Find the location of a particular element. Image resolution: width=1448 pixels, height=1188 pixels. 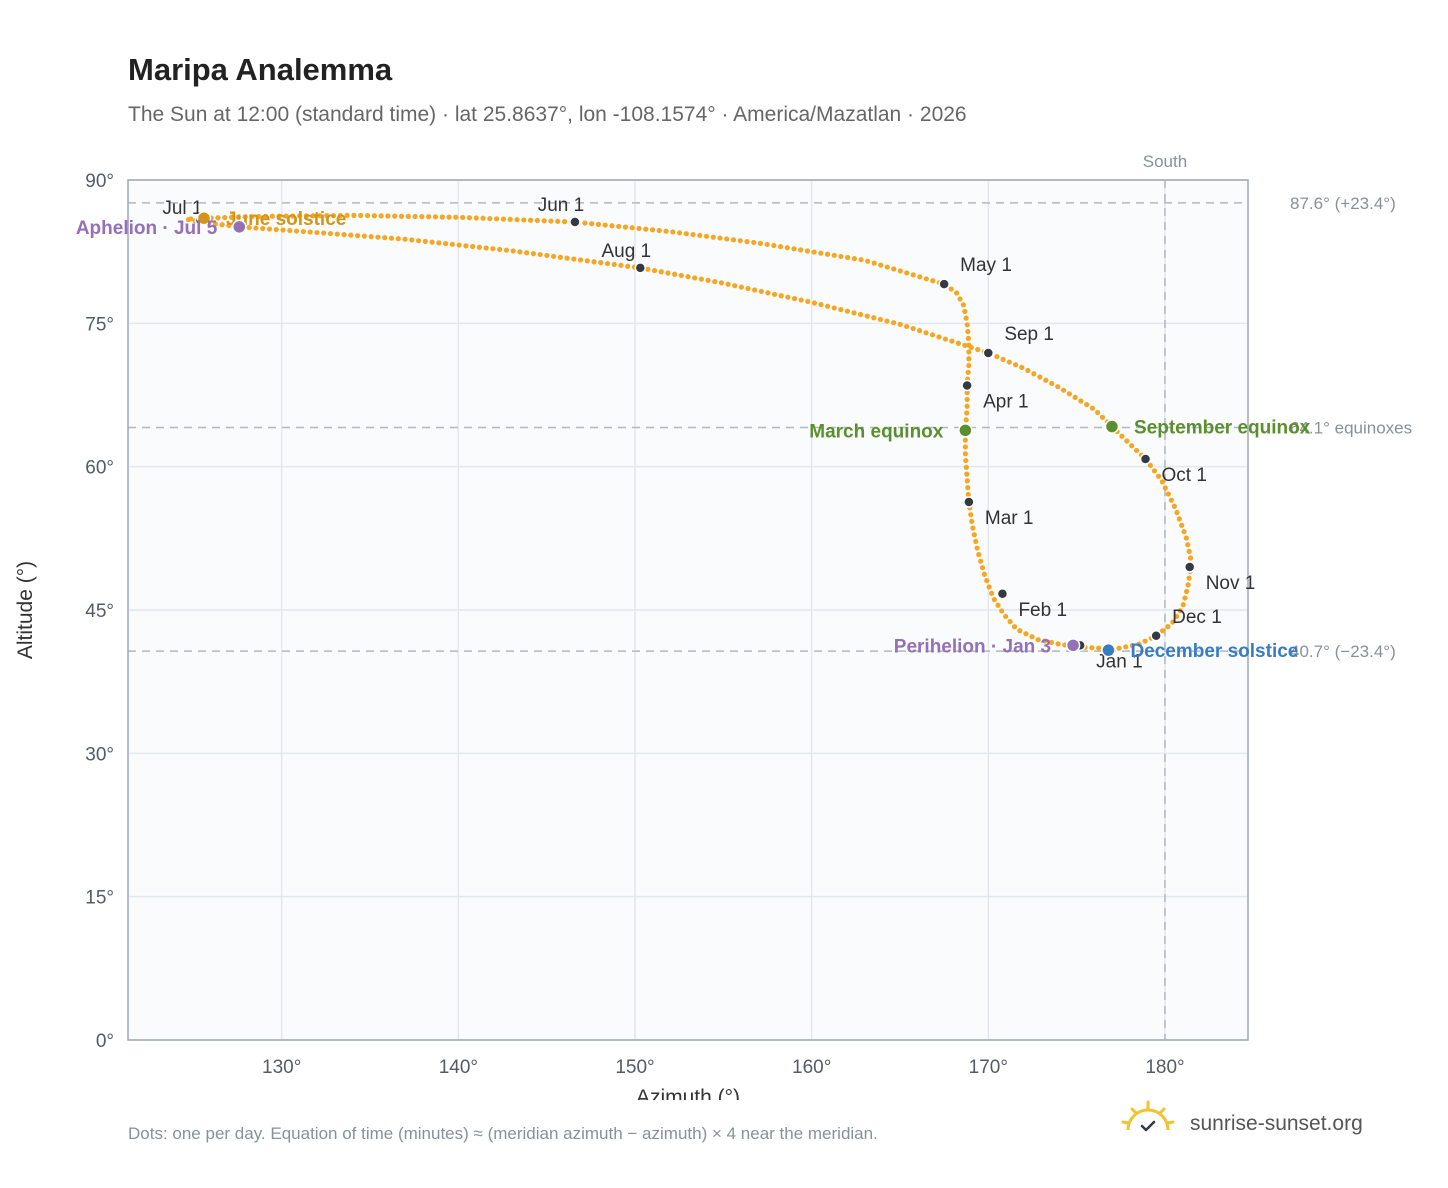

month-marker-label: Jul 1 is located at coordinates (182, 208).